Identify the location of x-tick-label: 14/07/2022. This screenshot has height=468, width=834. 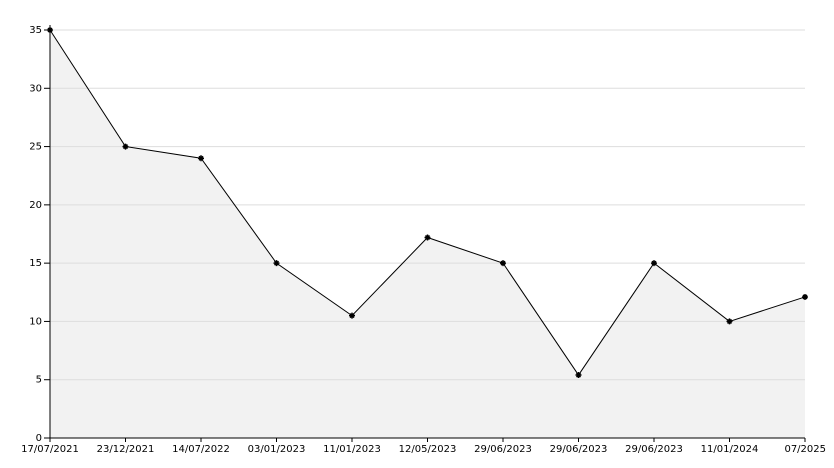
(201, 449).